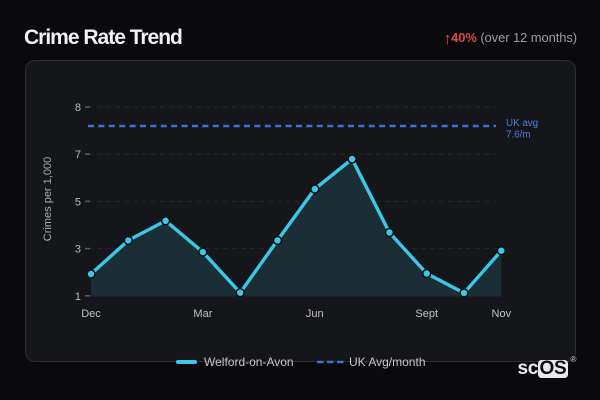 The height and width of the screenshot is (400, 600). Describe the element at coordinates (518, 135) in the screenshot. I see `svg-text: 7.6/m` at that location.